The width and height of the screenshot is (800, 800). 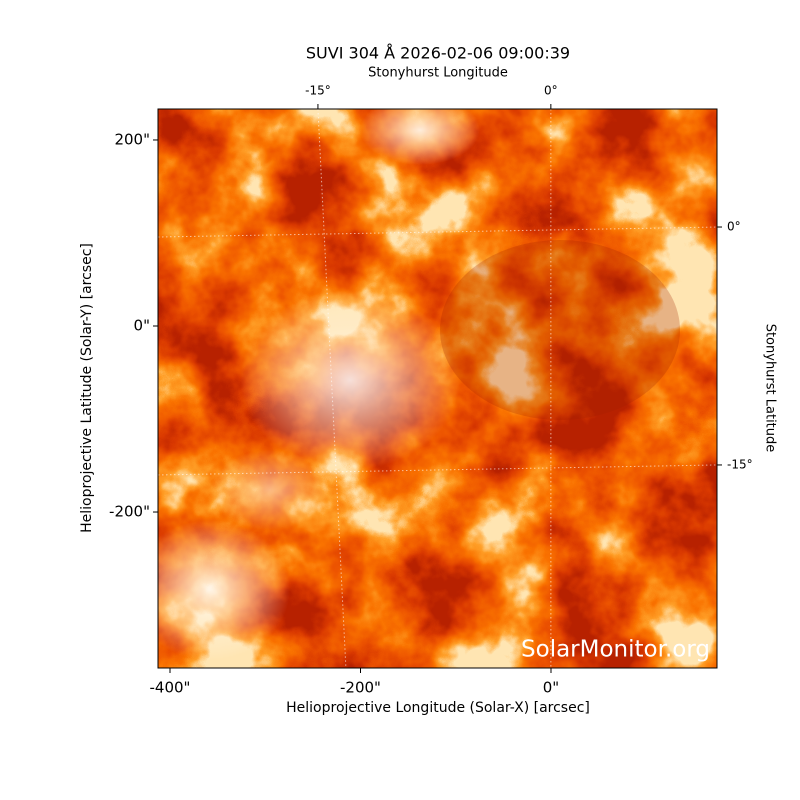 I want to click on right-axis-label: Stonyhurst Latitude, so click(x=770, y=388).